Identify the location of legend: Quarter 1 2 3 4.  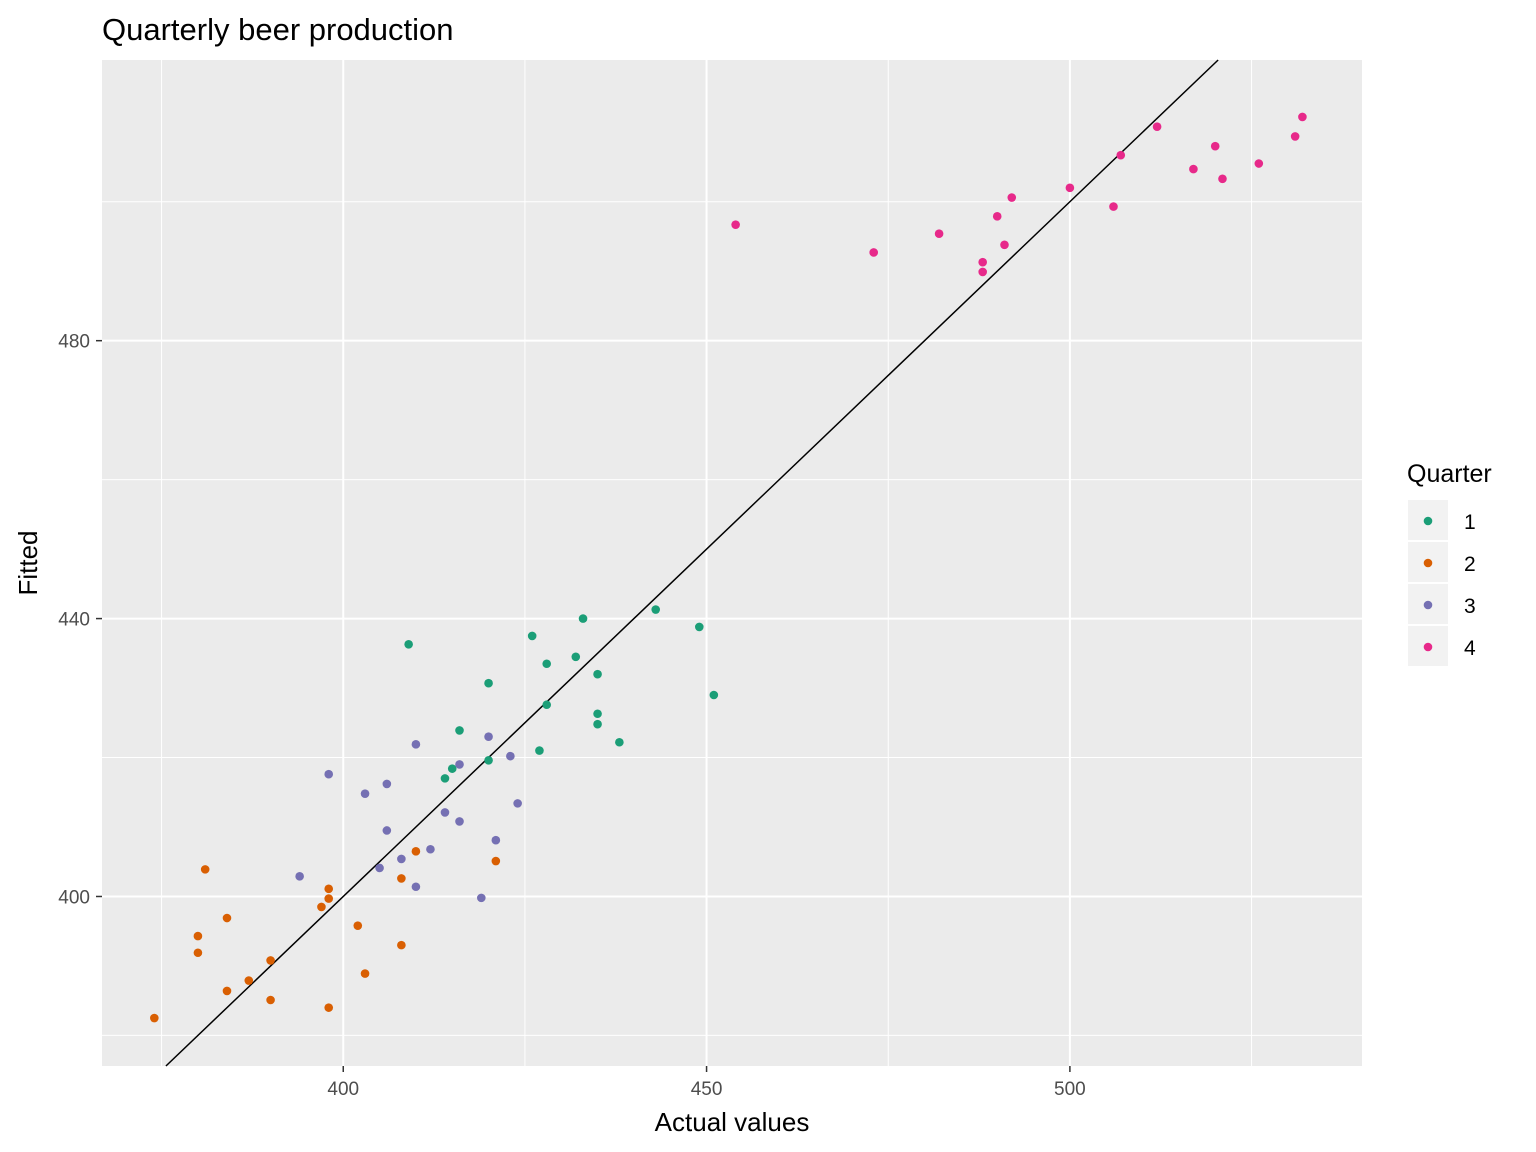
(1449, 563).